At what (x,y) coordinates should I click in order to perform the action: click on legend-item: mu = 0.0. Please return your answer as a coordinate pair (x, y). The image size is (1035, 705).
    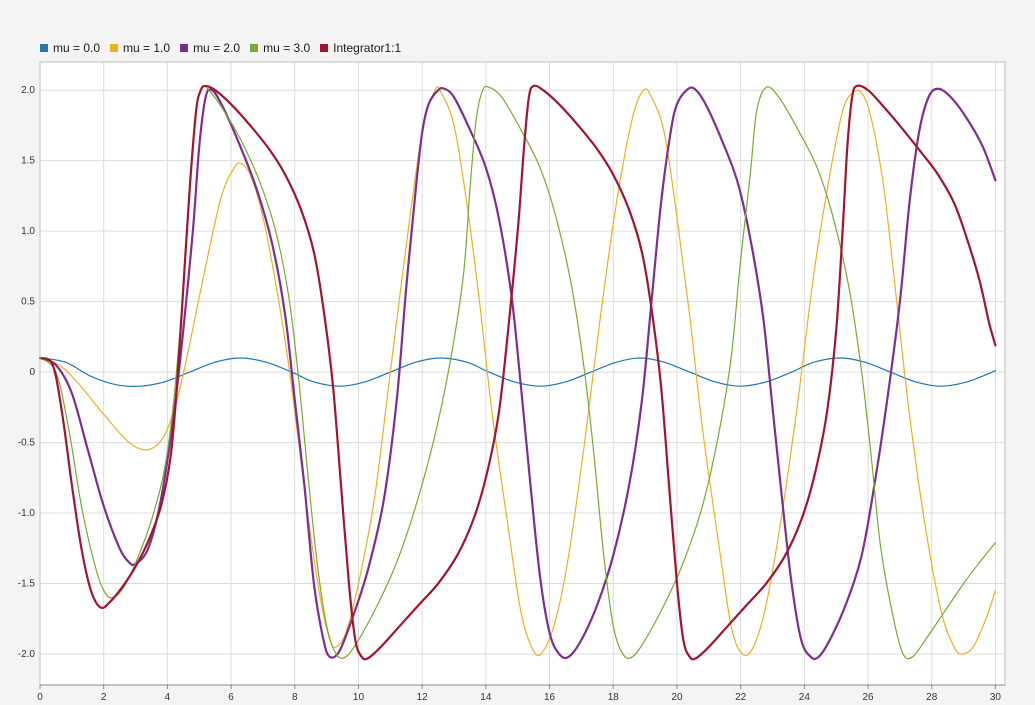
    Looking at the image, I should click on (70, 48).